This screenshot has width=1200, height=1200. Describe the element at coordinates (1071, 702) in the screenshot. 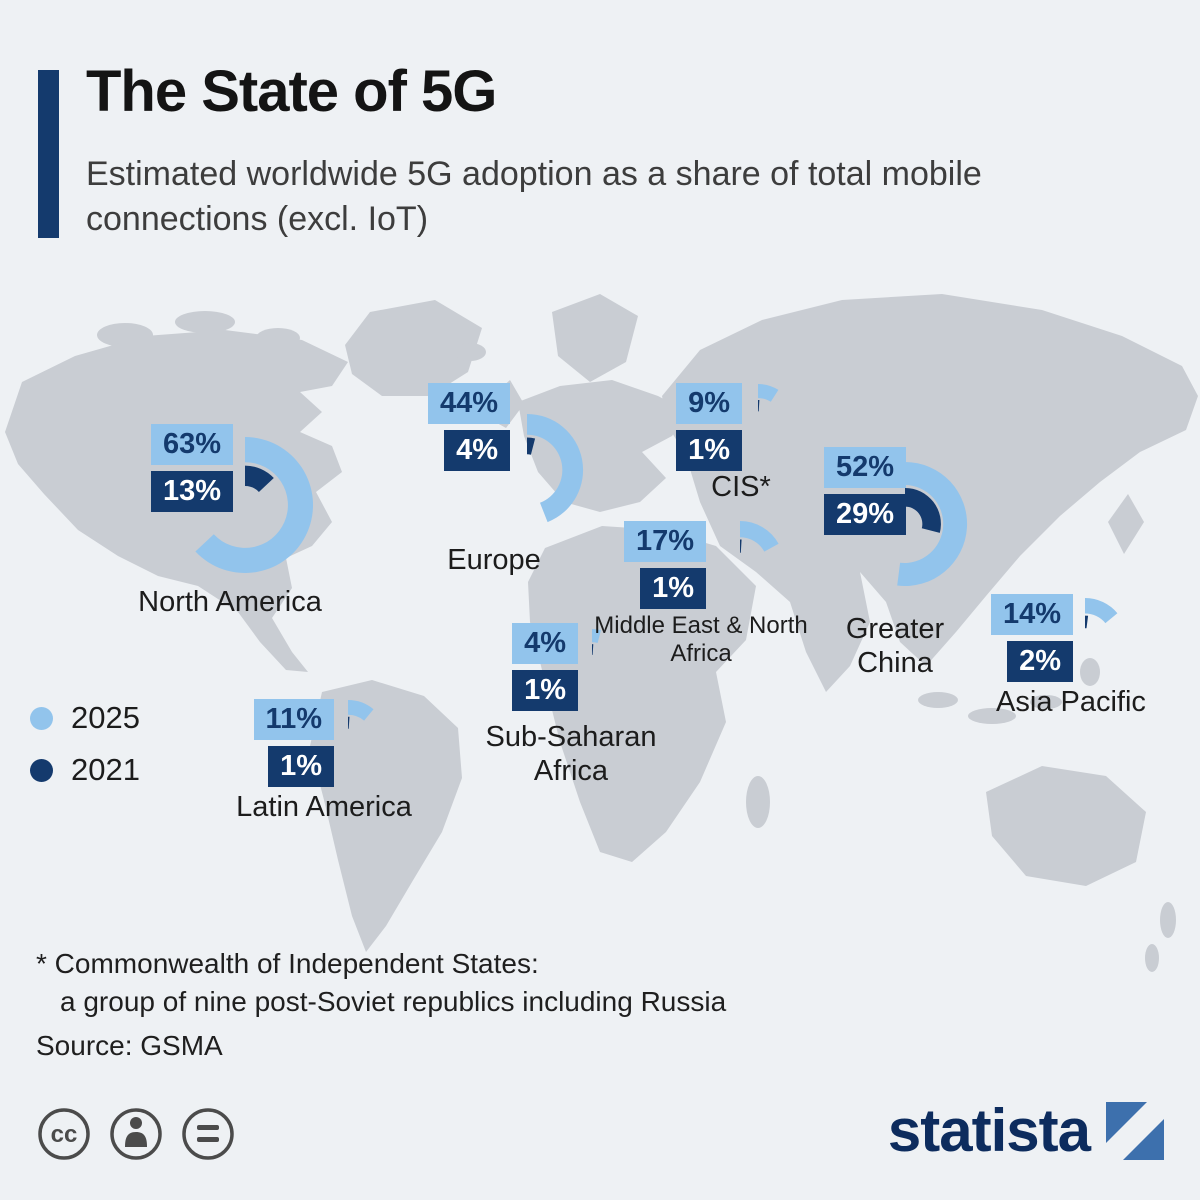

I see `region-label-asia-pacific: Asia Pacific` at that location.